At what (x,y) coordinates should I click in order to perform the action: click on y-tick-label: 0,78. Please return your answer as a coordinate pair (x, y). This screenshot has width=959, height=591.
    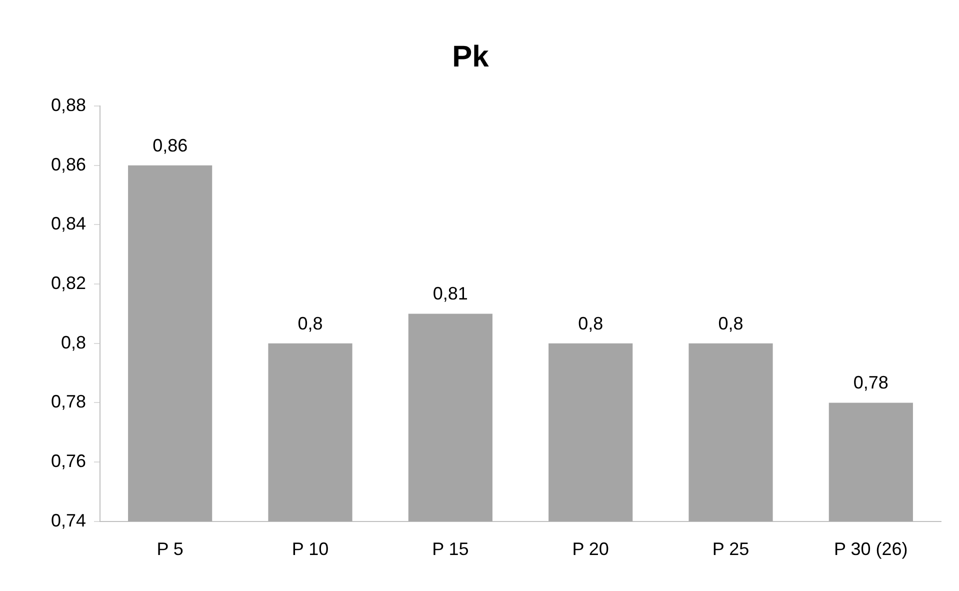
    Looking at the image, I should click on (68, 402).